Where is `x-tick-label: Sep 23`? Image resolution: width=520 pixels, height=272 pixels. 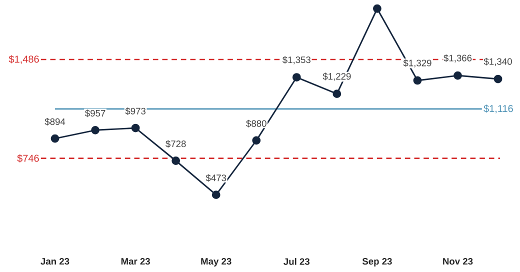
x-tick-label: Sep 23 is located at coordinates (377, 262).